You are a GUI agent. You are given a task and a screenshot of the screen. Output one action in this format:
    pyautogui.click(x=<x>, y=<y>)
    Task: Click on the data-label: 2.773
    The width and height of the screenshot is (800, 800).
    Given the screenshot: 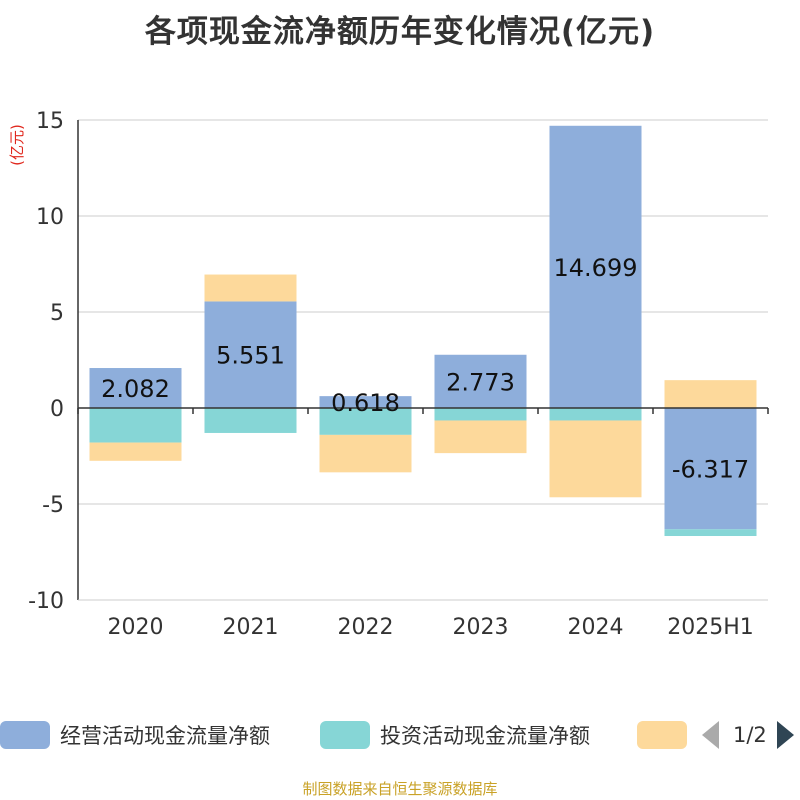 What is the action you would take?
    pyautogui.click(x=480, y=382)
    